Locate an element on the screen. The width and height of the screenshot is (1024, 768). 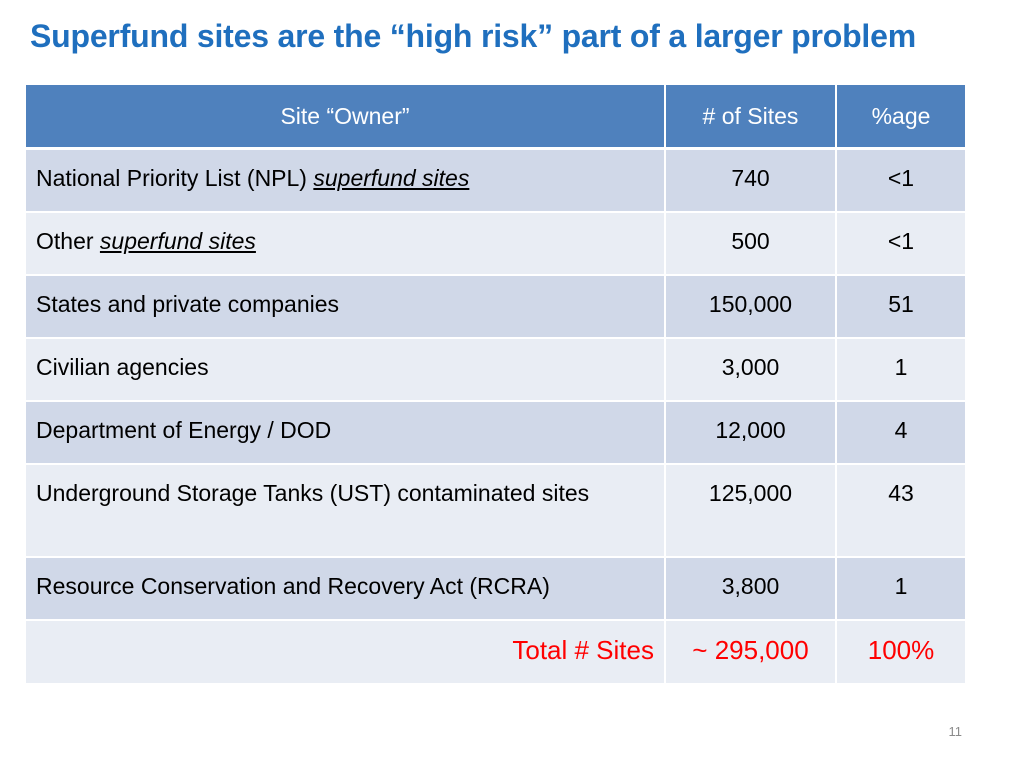
row-pct: 43 is located at coordinates (900, 511).